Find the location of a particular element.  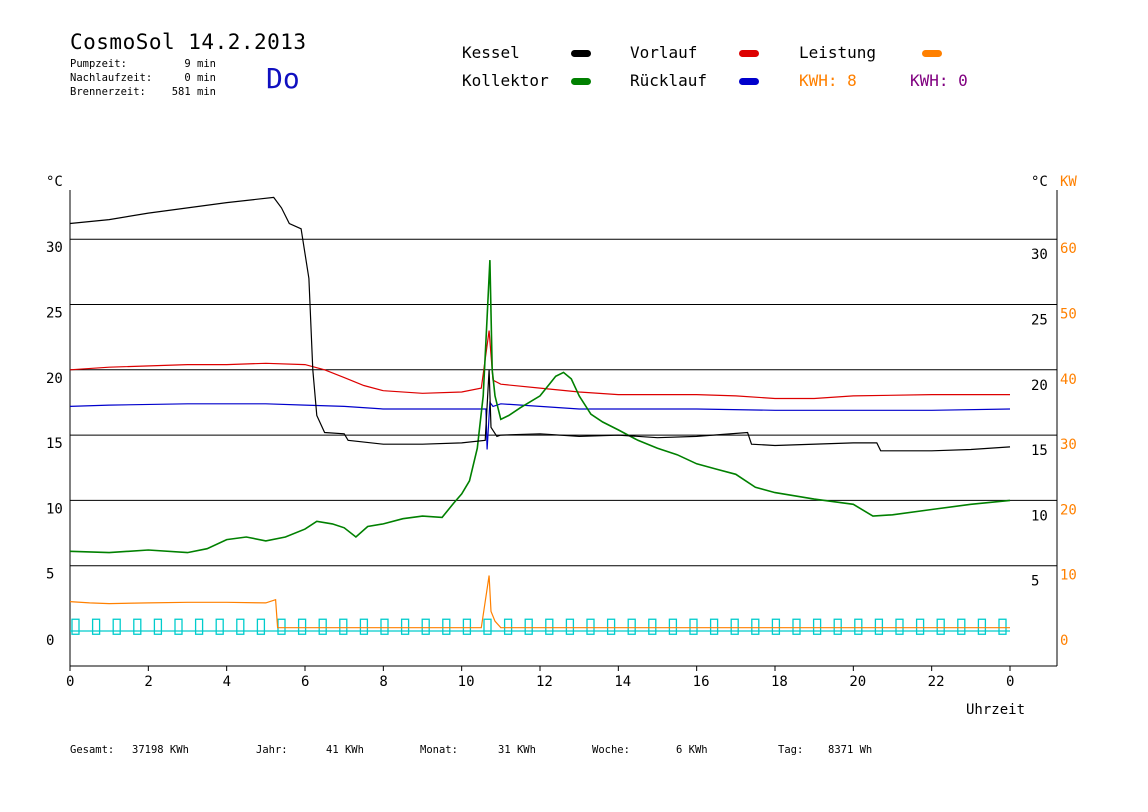

y-axis-label-left: °C is located at coordinates (54, 182).